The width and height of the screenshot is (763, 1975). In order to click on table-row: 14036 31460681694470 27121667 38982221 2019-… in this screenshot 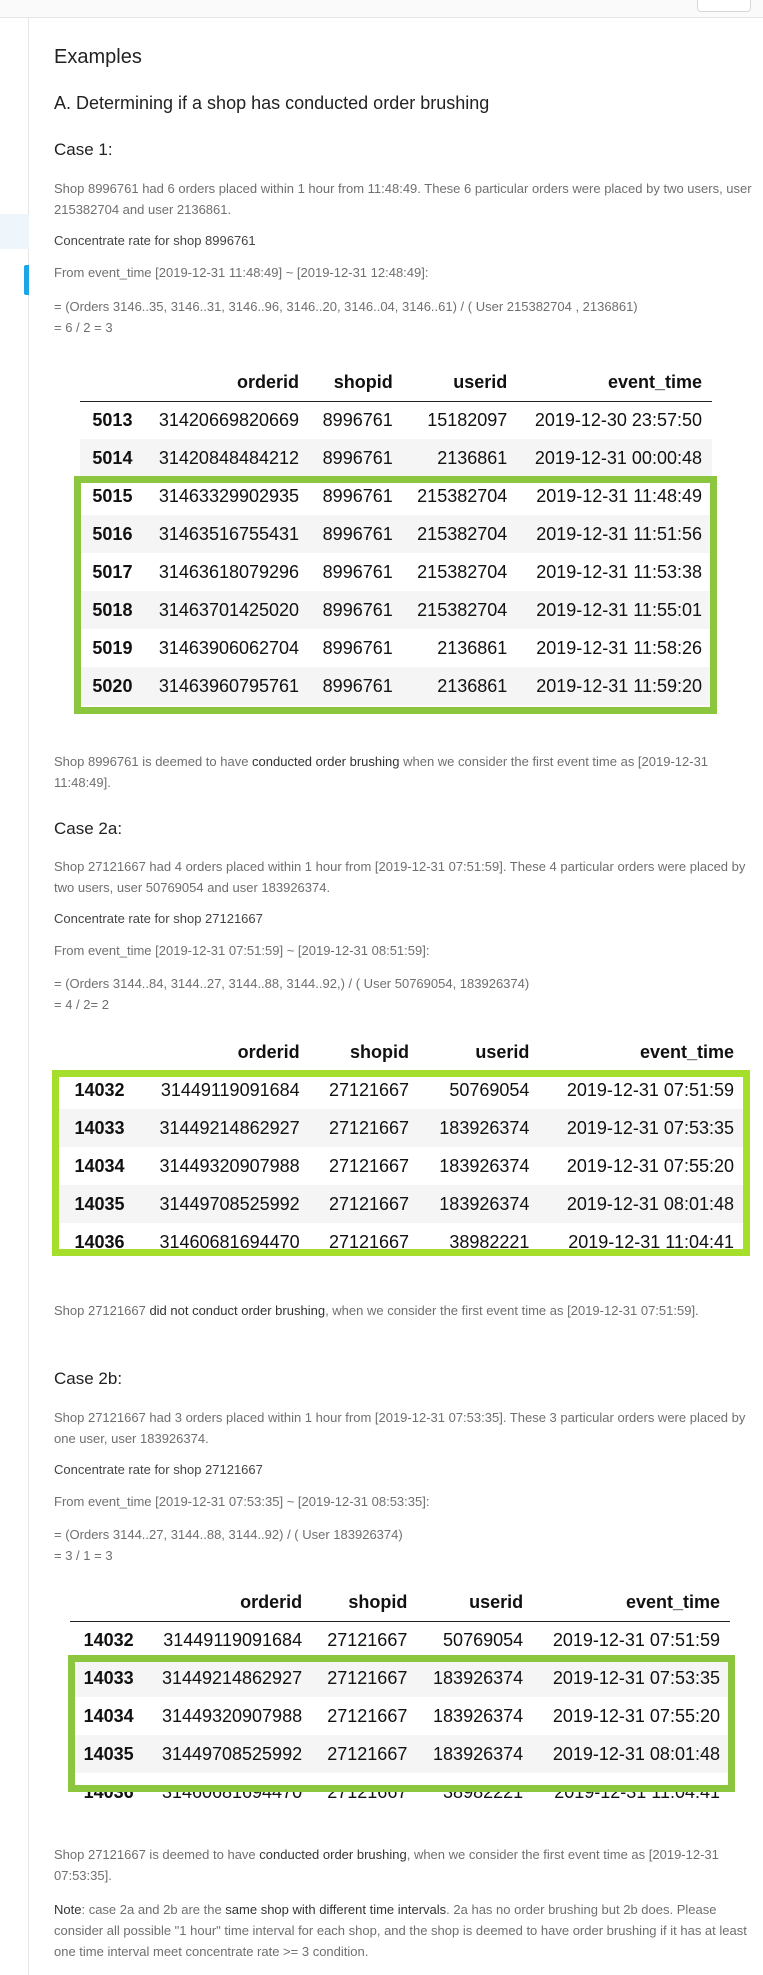, I will do `click(400, 1792)`.